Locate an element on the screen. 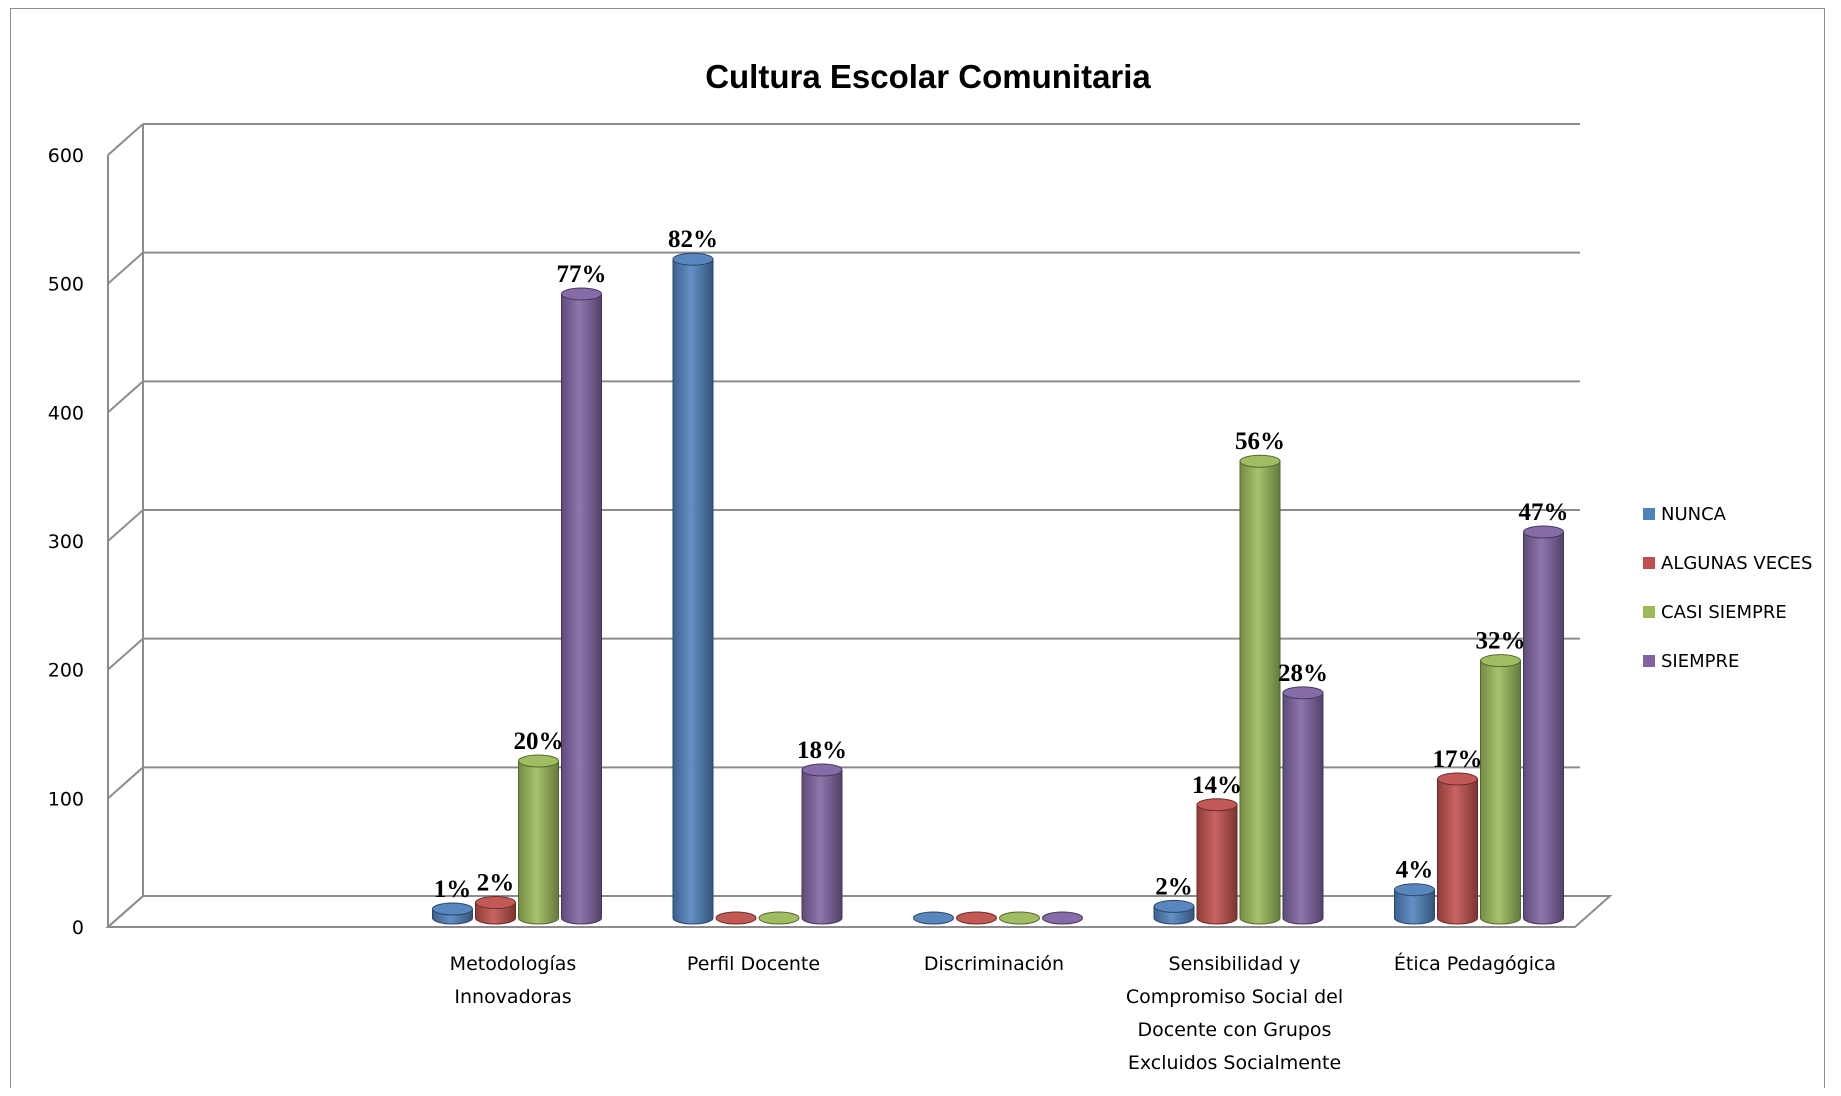 The width and height of the screenshot is (1841, 1096). data-label: 32% is located at coordinates (1501, 641).